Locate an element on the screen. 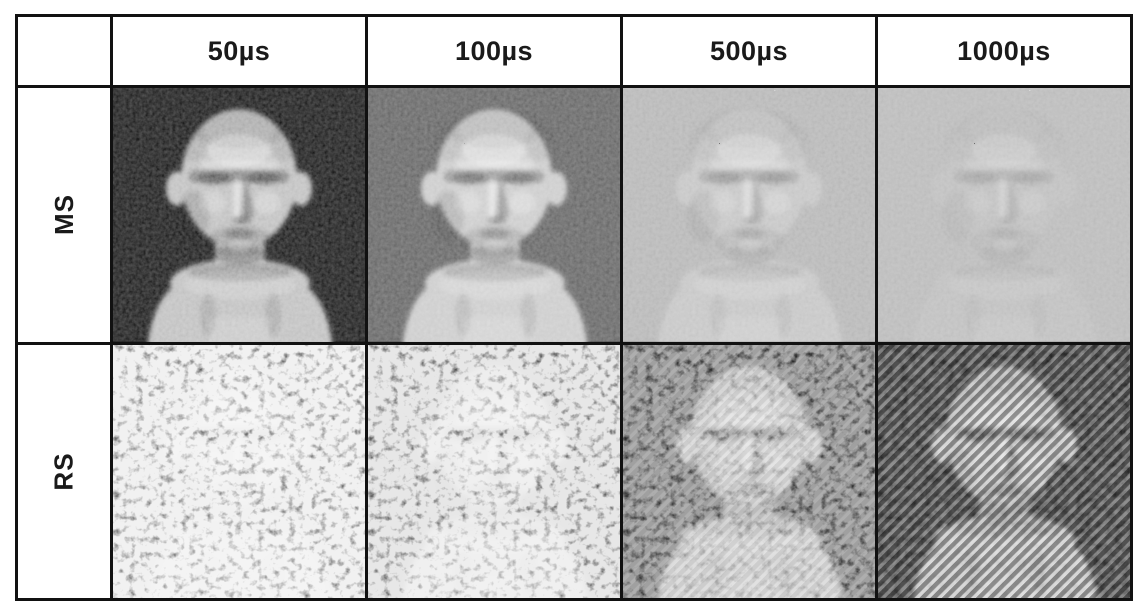 The image size is (1146, 616). exposure-header-1000us: 1000µs is located at coordinates (1004, 51).